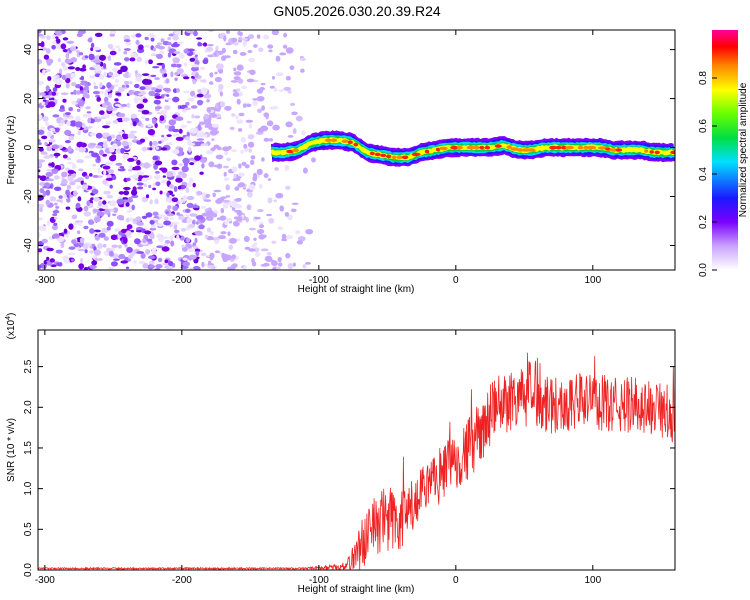  What do you see at coordinates (28, 488) in the screenshot?
I see `y-tick-label: 1.0` at bounding box center [28, 488].